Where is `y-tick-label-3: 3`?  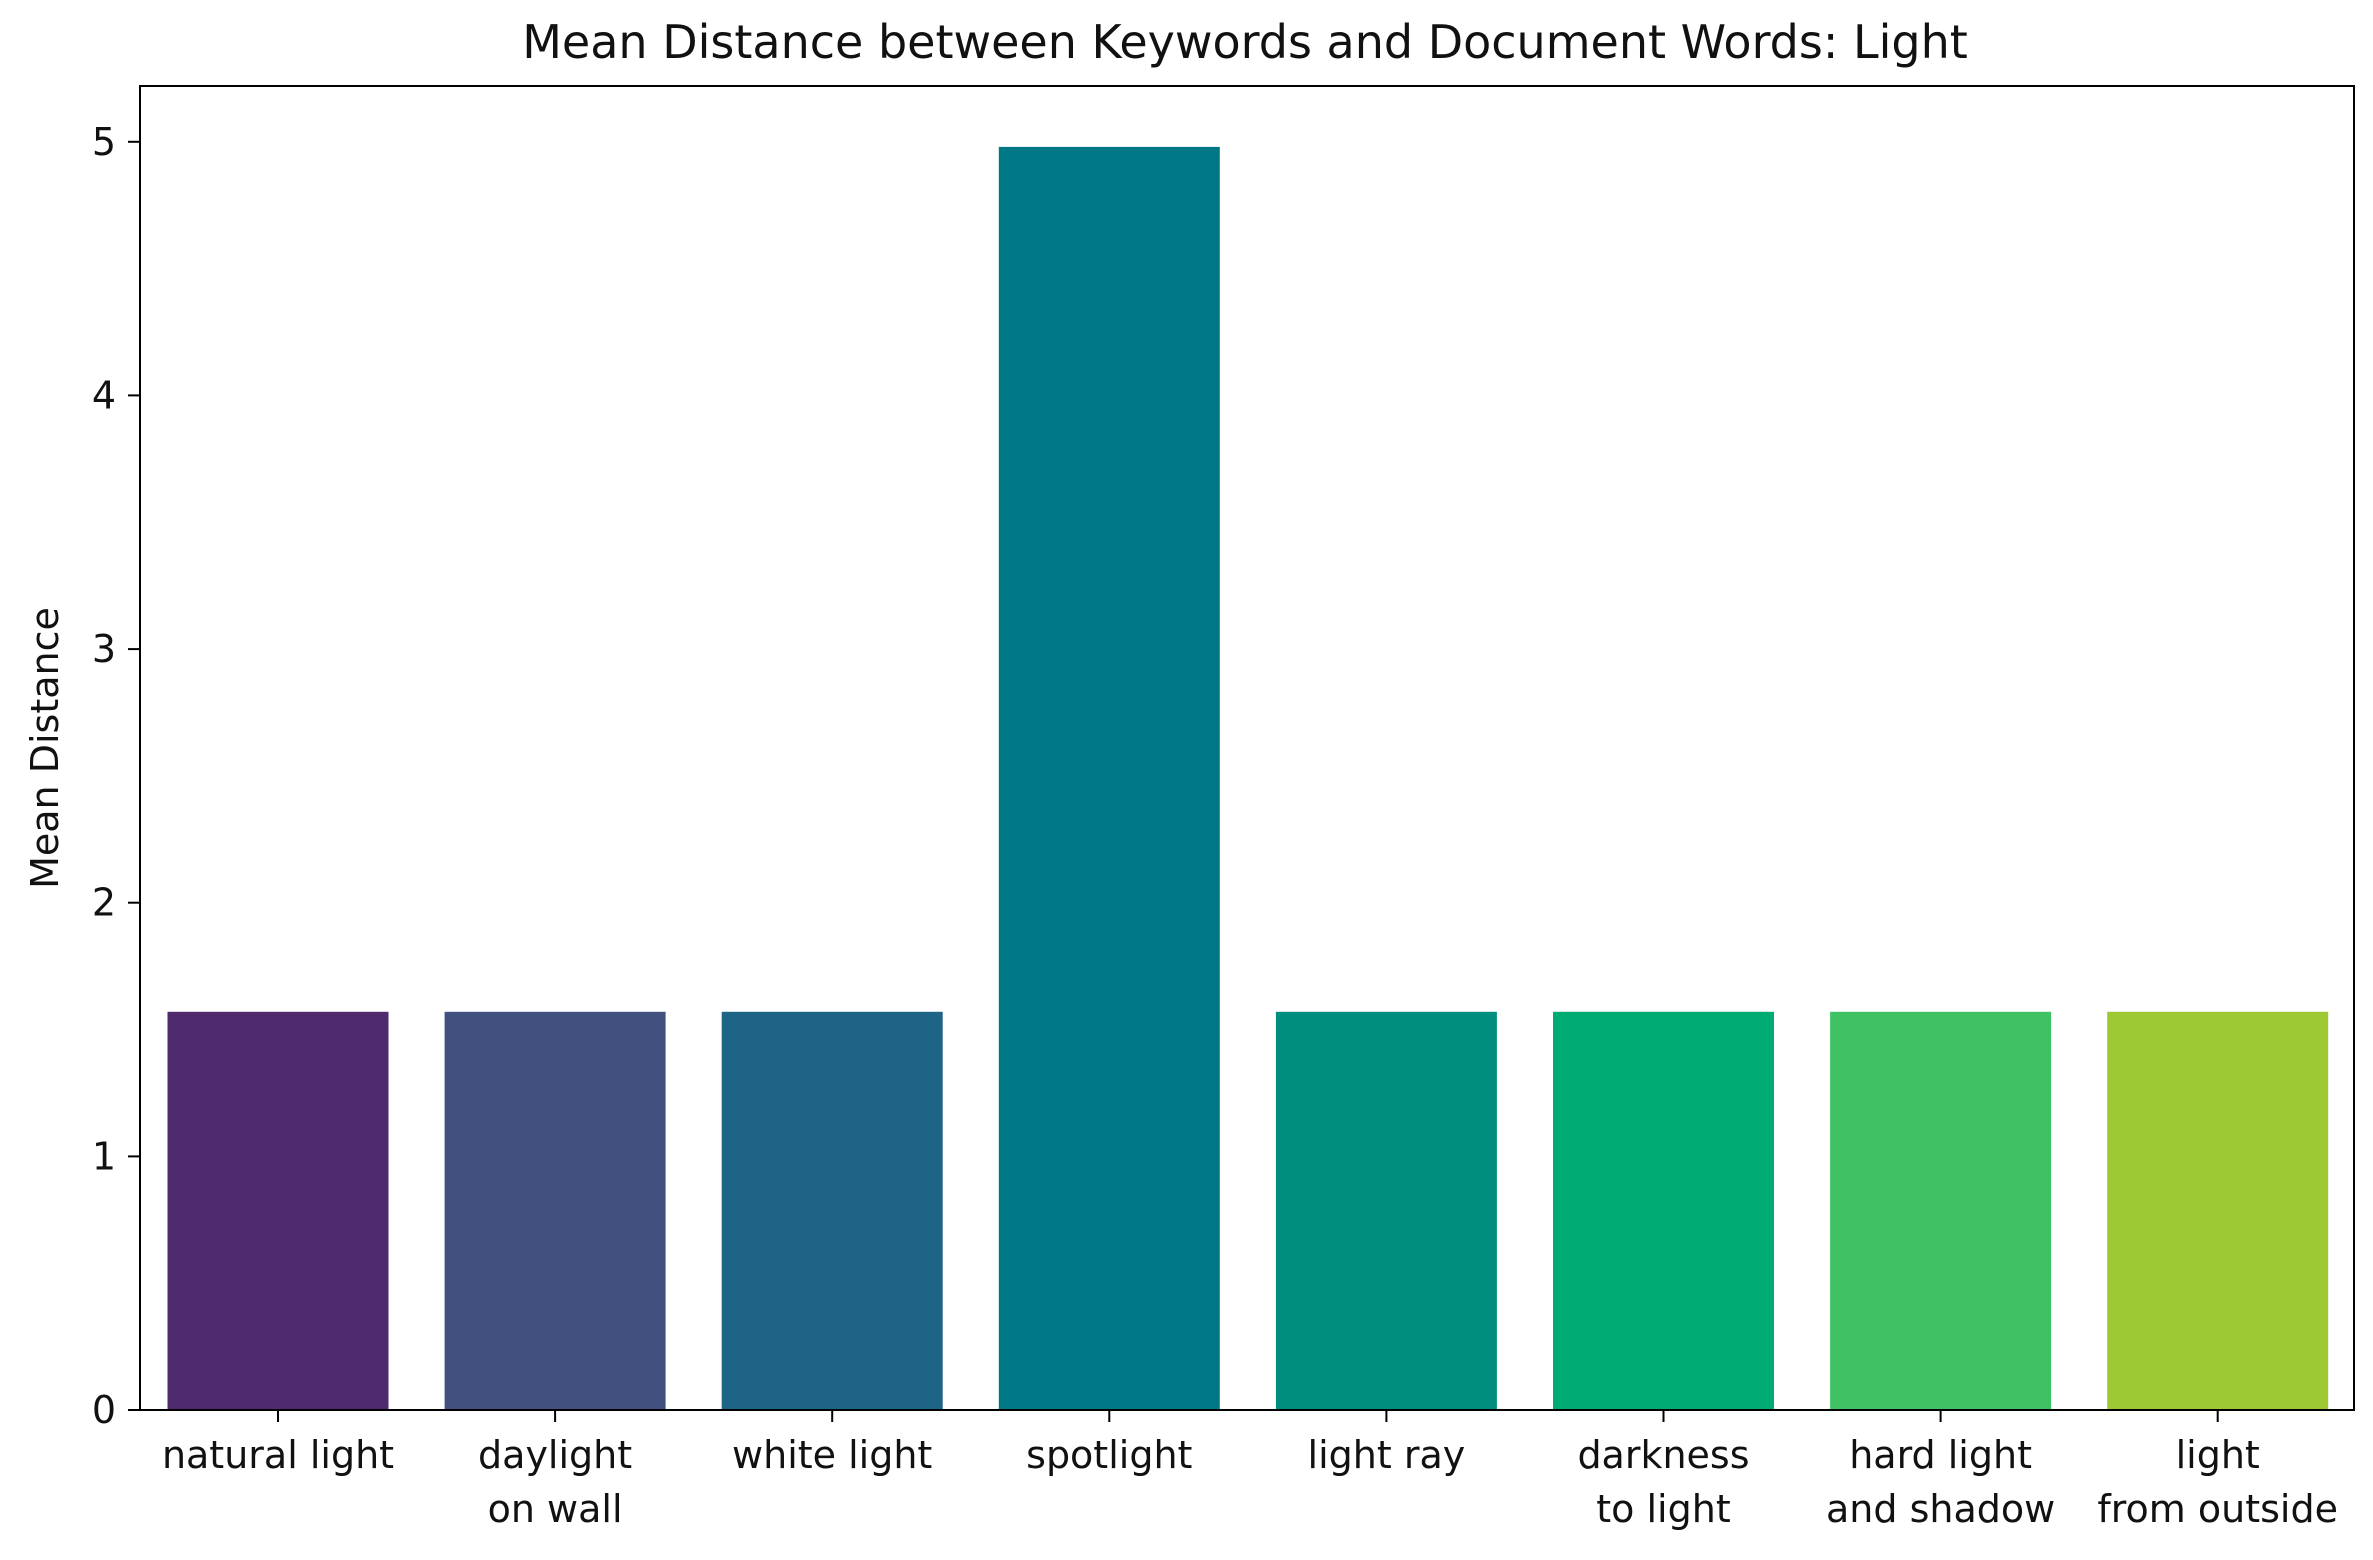
y-tick-label-3: 3 is located at coordinates (104, 649).